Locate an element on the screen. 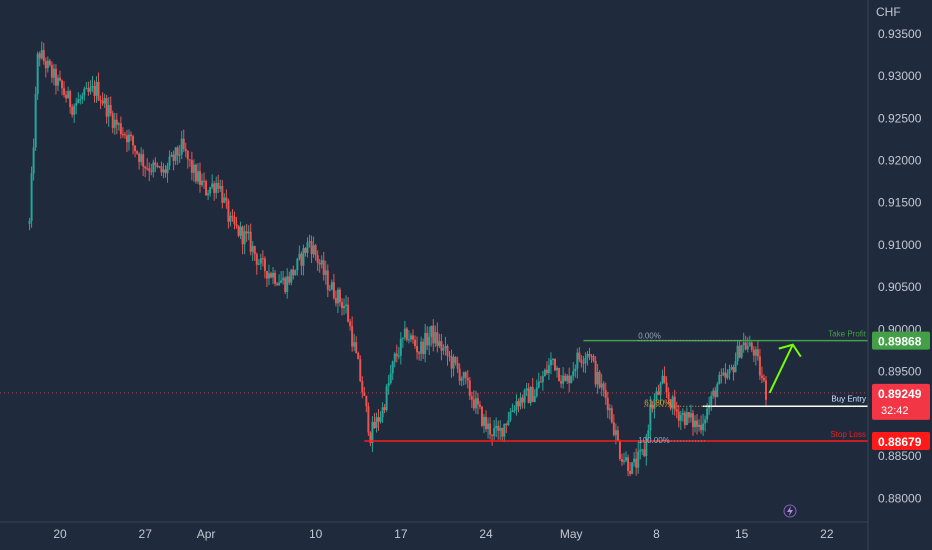 Image resolution: width=932 pixels, height=550 pixels. x-tick-label-1: 27 is located at coordinates (146, 534).